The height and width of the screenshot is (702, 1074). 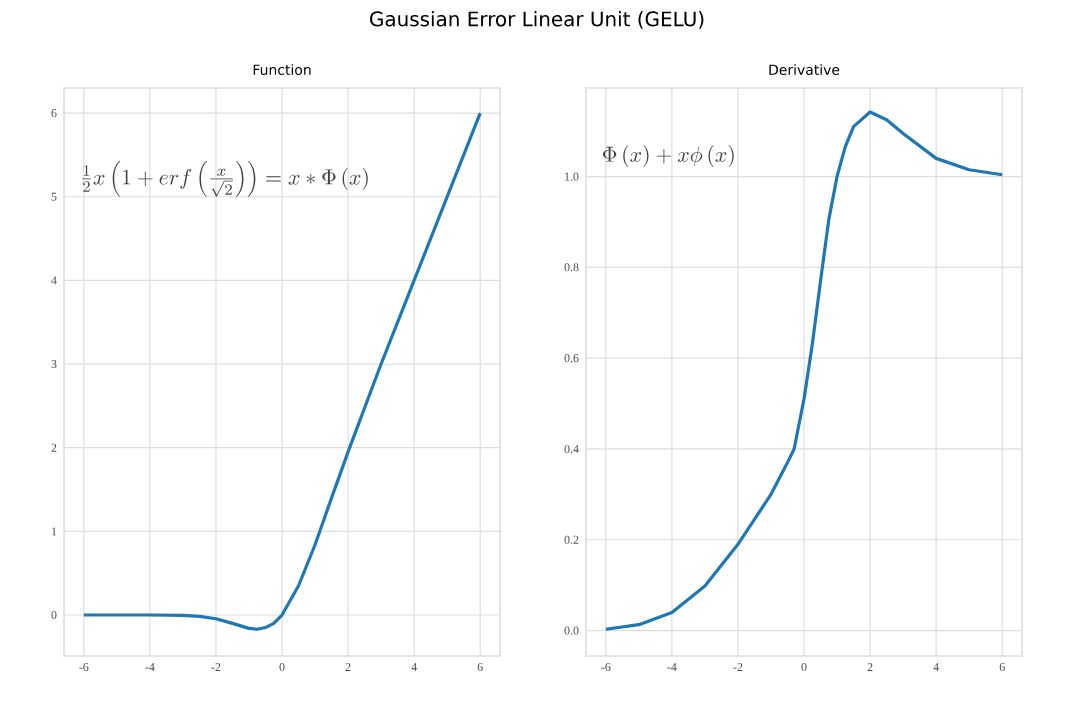 I want to click on annotation: $\Phi\left(x\right)+x\phi\left(x\right)$, so click(x=668, y=156).